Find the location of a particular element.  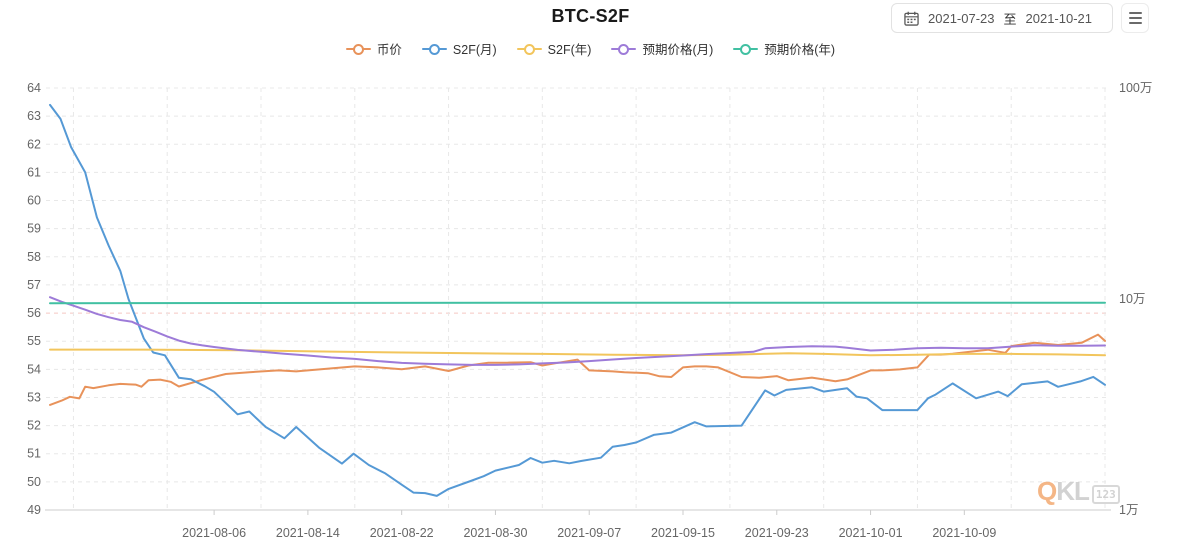

chart-legend: 币价 S2F(月) S2F(年) 预期价格(月) 预期价格(年) is located at coordinates (590, 48).